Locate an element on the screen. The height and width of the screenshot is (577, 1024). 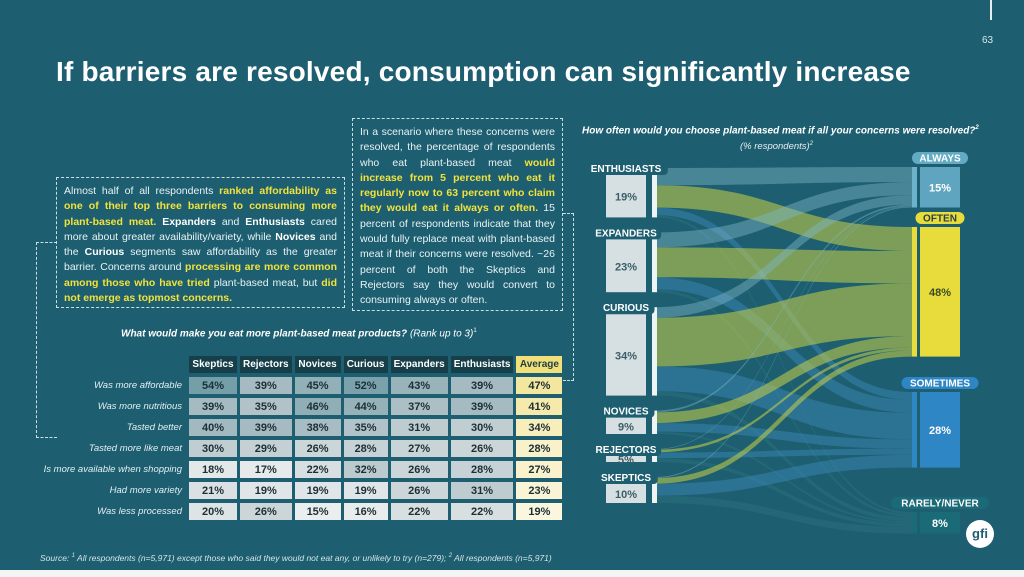
table-row: Tasted better 40% 39% 38% 35% 31% 30% 34% is located at coordinates (297, 427).